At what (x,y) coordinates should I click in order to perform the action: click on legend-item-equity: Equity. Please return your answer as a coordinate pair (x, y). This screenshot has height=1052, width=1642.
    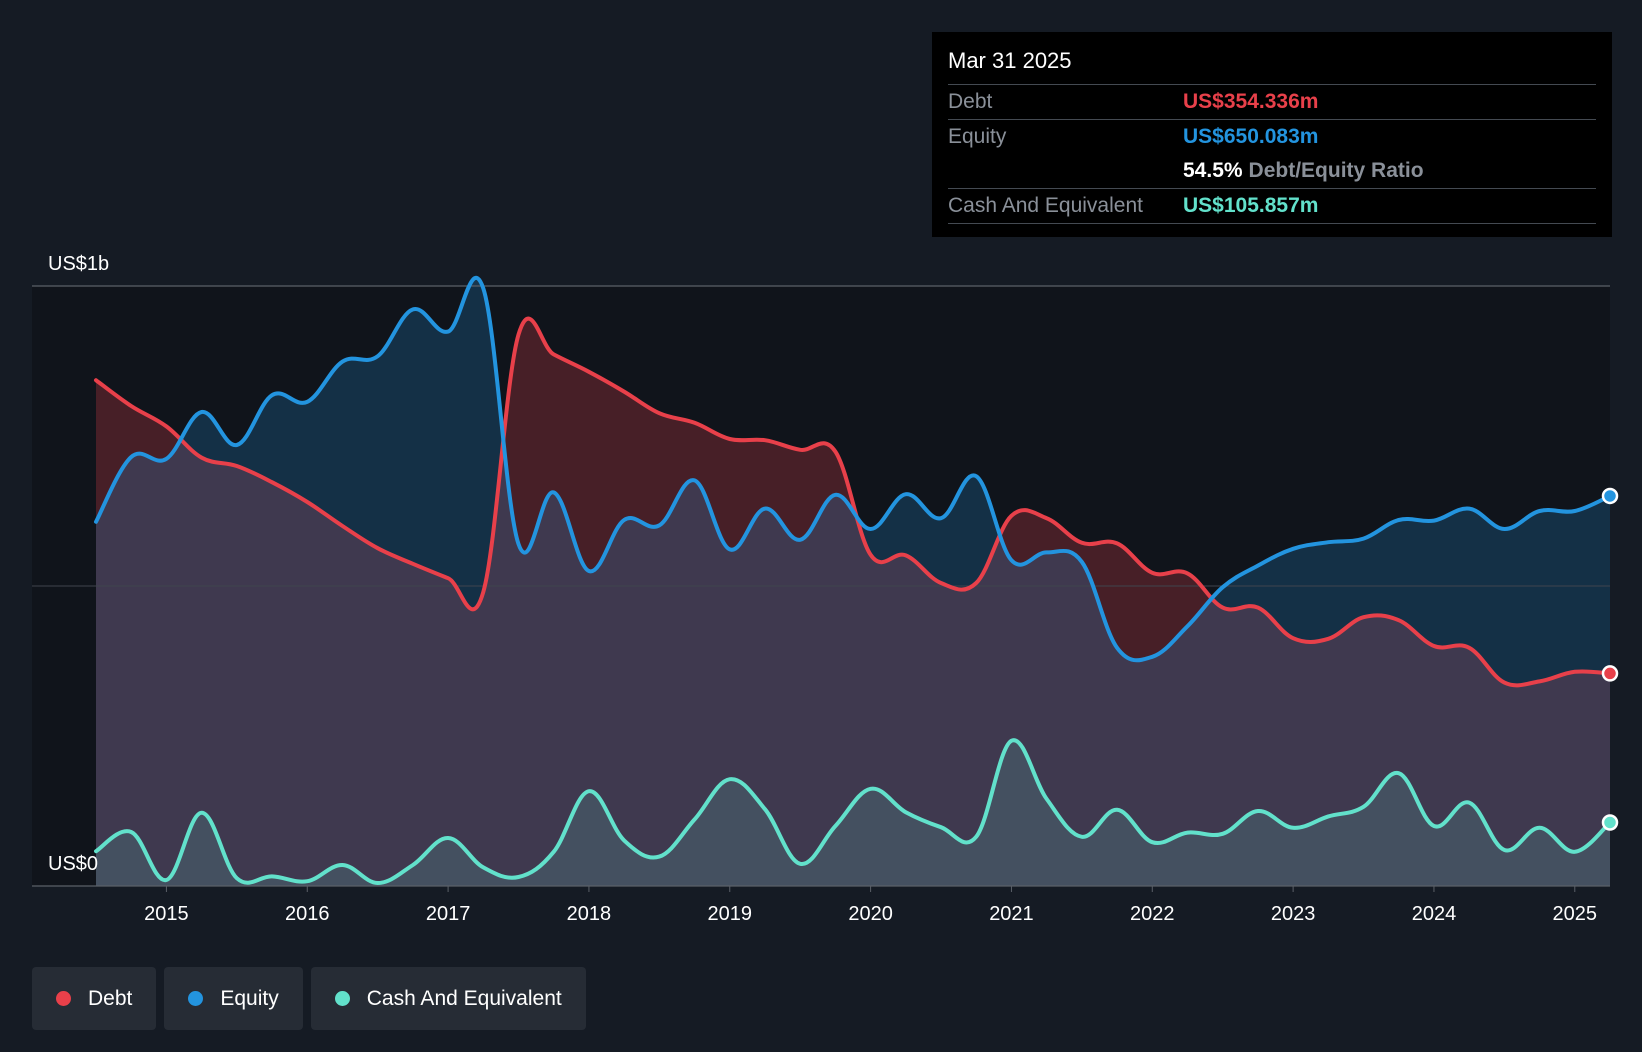
    Looking at the image, I should click on (233, 998).